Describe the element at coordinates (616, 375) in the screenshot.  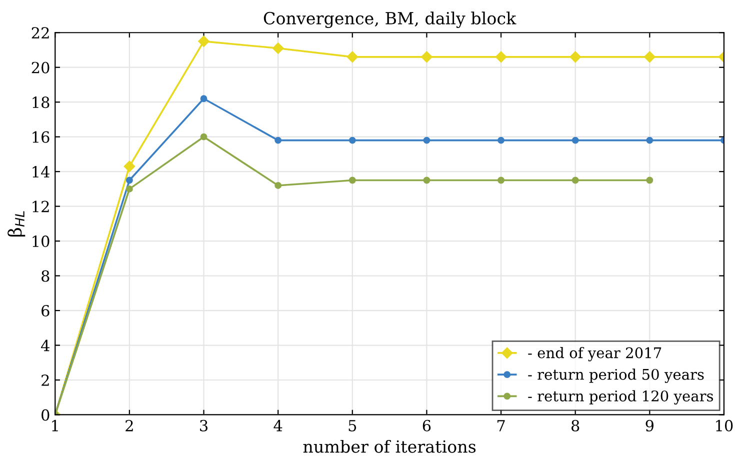
I see `legend-label: - return period 50 years` at that location.